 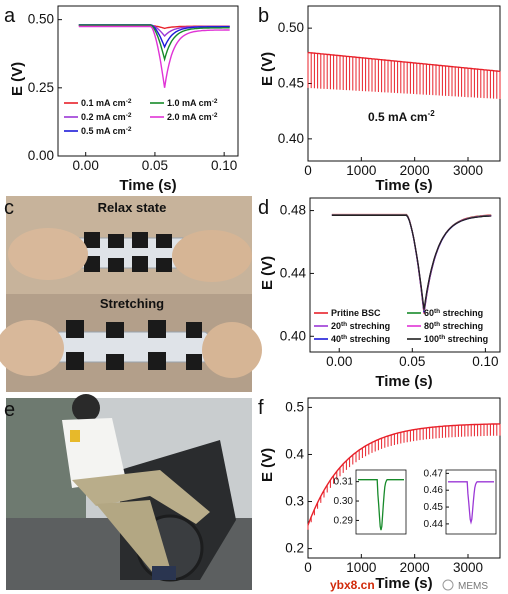 I want to click on chart-b-xtick-label: 1000, so click(x=361, y=170).